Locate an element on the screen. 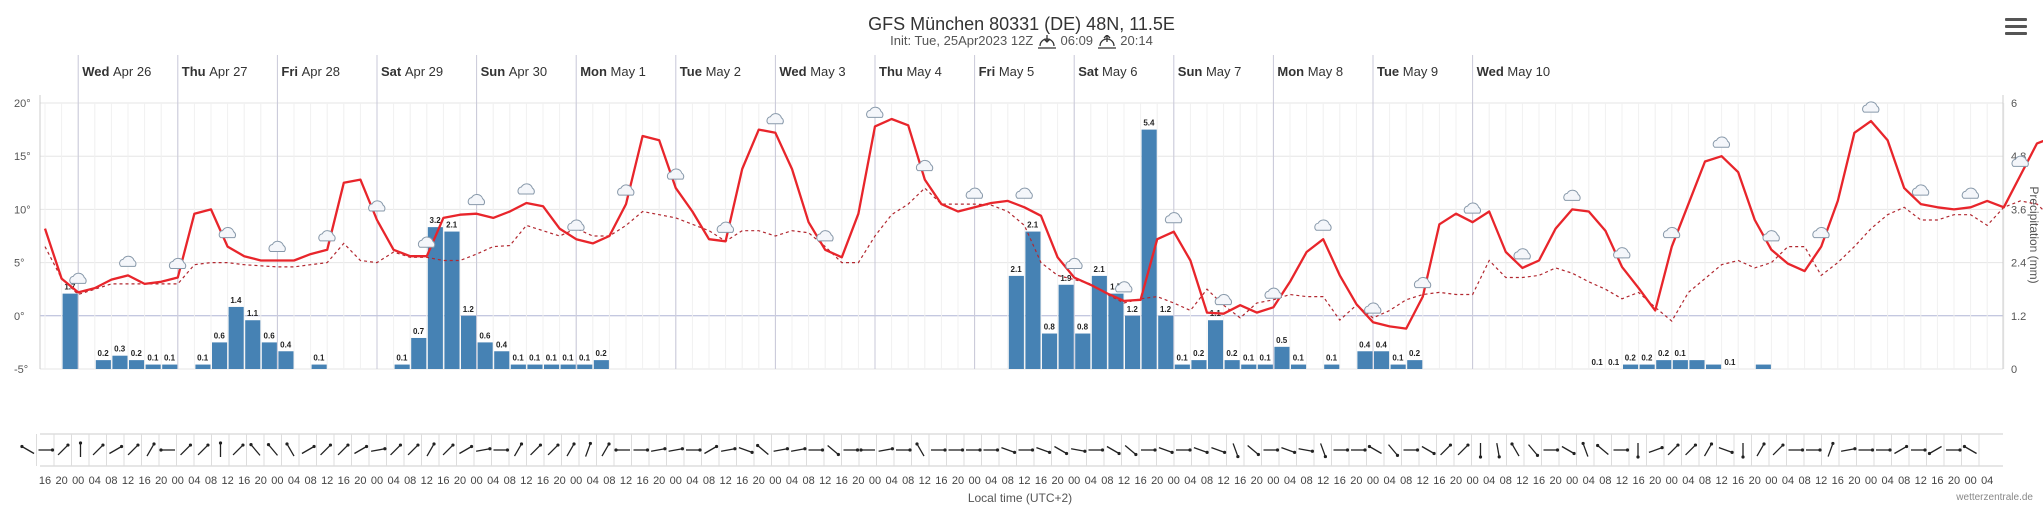  day-label: Sat May 6 is located at coordinates (1107, 71).